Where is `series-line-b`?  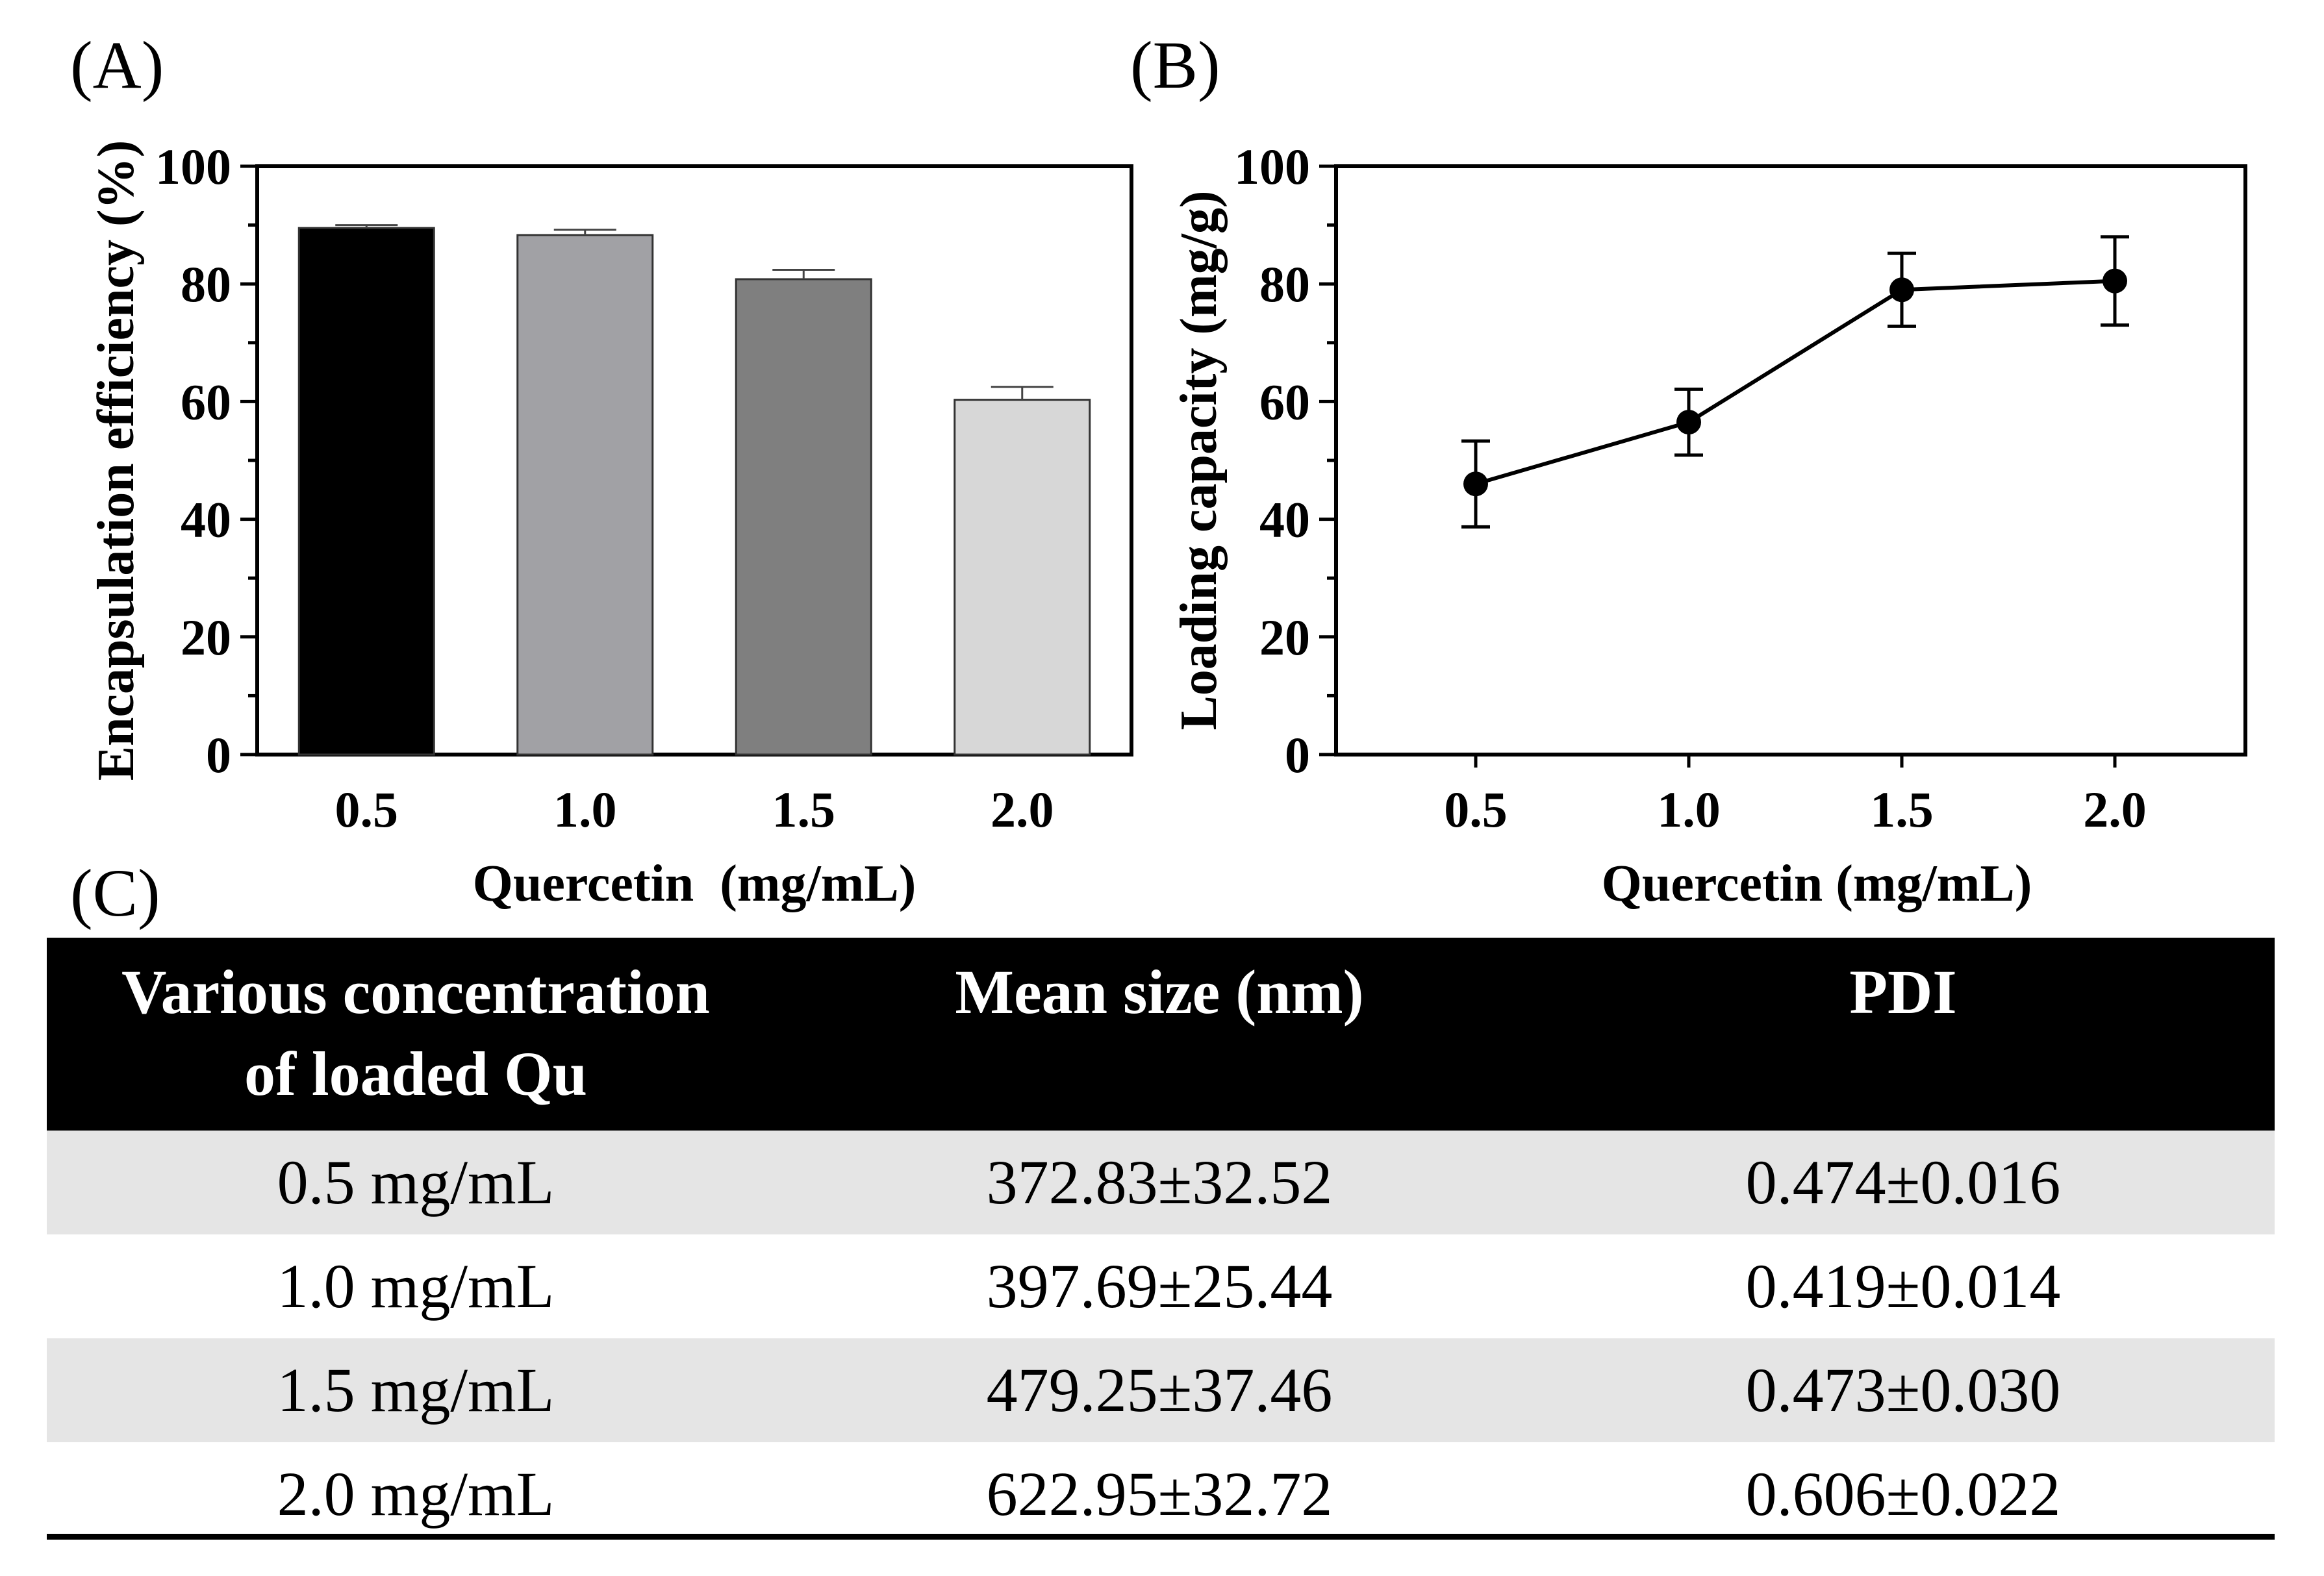
series-line-b is located at coordinates (1795, 382).